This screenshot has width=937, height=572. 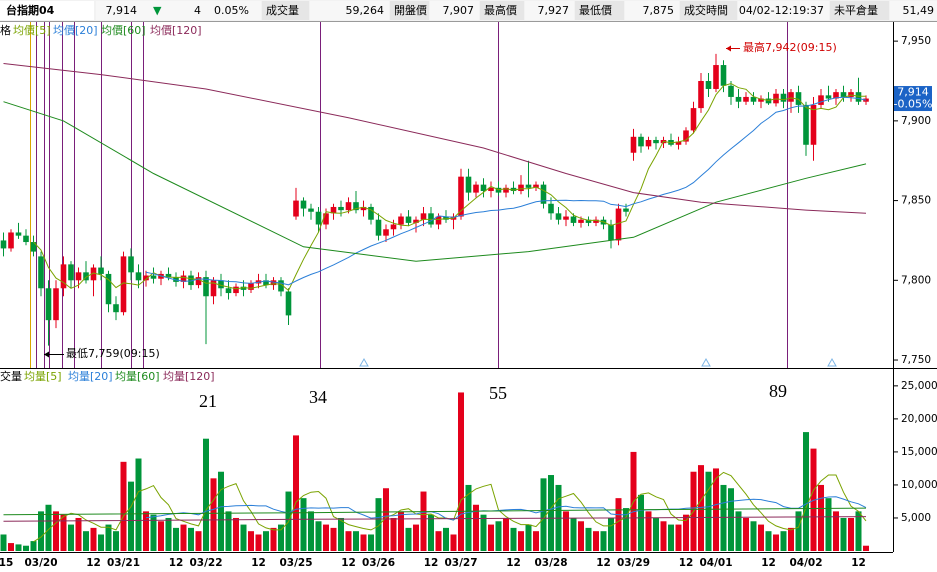 What do you see at coordinates (459, 10) in the screenshot?
I see `field-value: 7,907` at bounding box center [459, 10].